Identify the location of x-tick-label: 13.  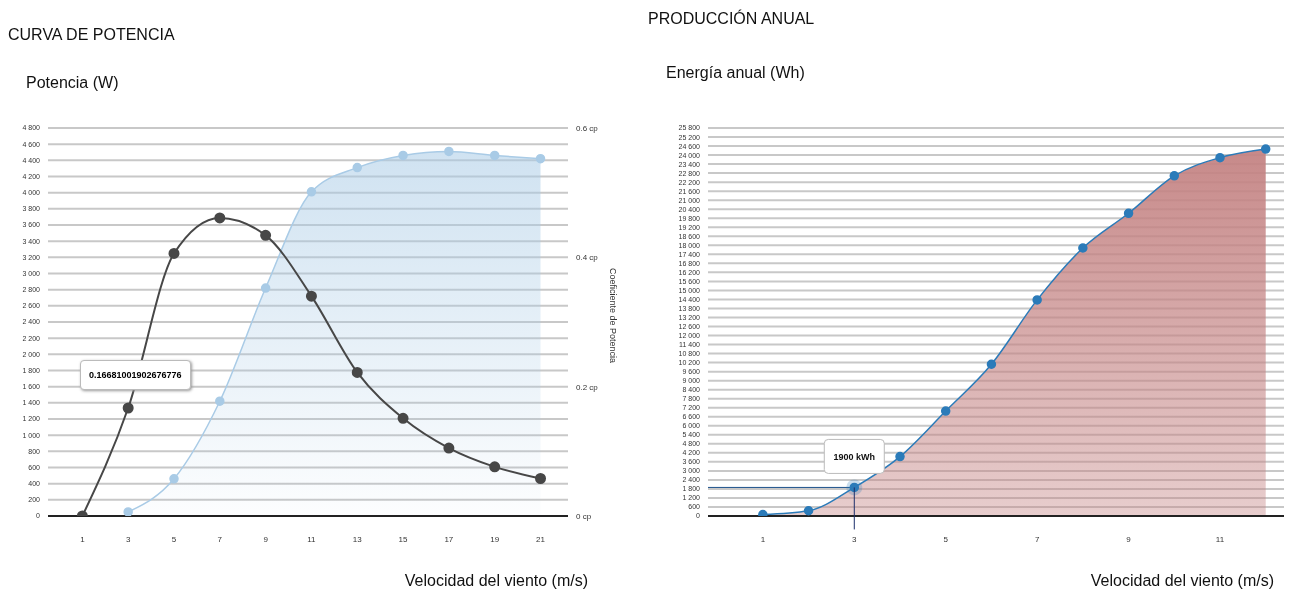
(357, 539).